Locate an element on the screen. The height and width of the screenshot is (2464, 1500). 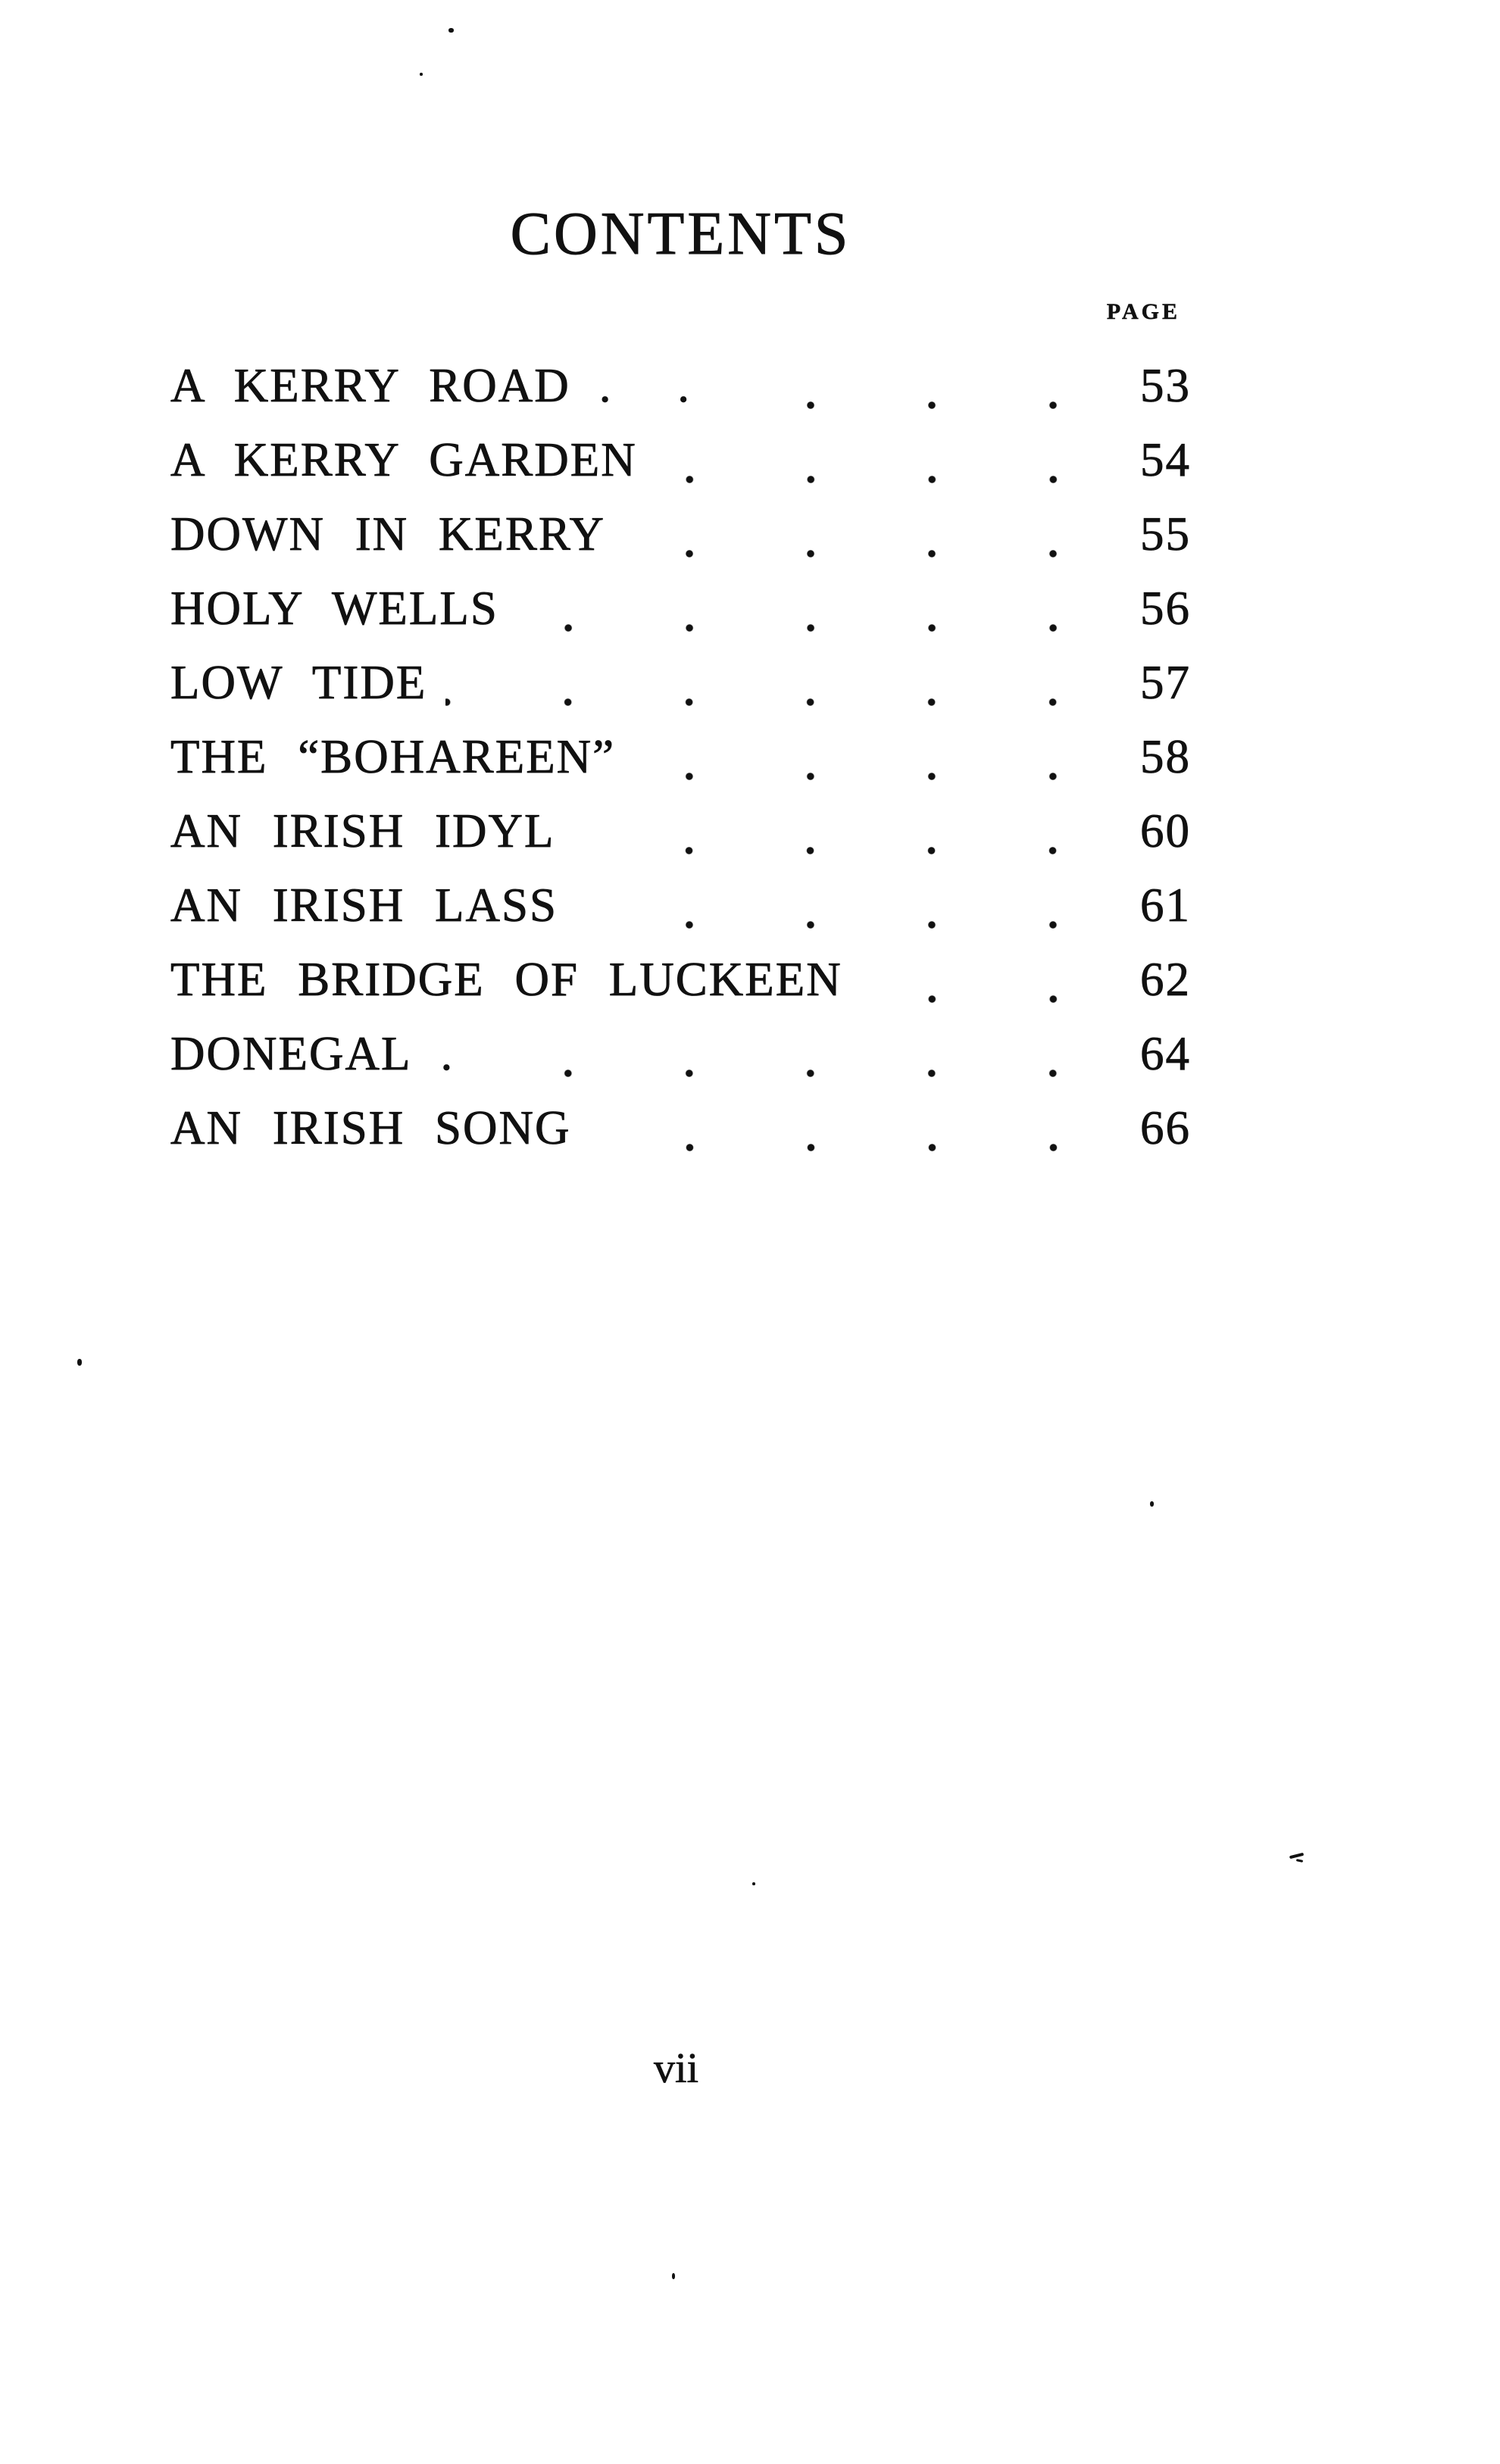
ink-mark is located at coordinates (1298, 1858).